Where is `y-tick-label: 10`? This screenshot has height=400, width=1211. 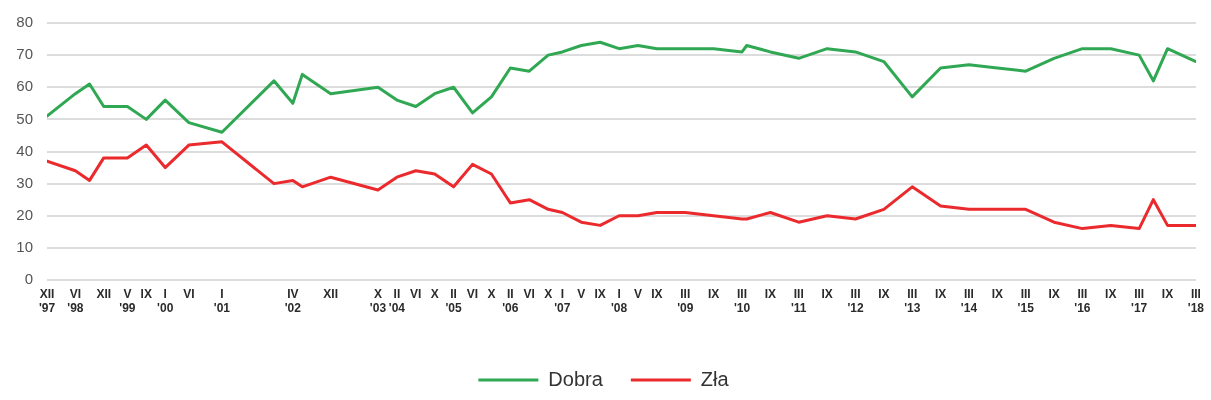
y-tick-label: 10 is located at coordinates (24, 247).